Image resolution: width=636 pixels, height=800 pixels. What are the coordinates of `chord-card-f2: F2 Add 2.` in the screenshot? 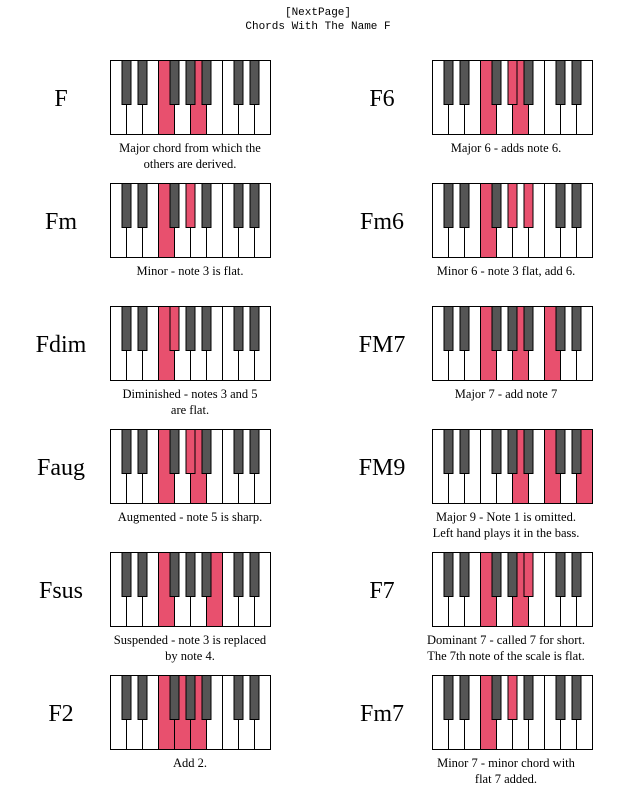 It's located at (159, 737).